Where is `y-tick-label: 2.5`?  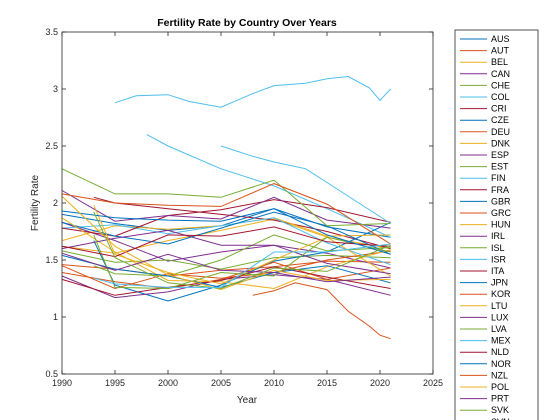 y-tick-label: 2.5 is located at coordinates (51, 146).